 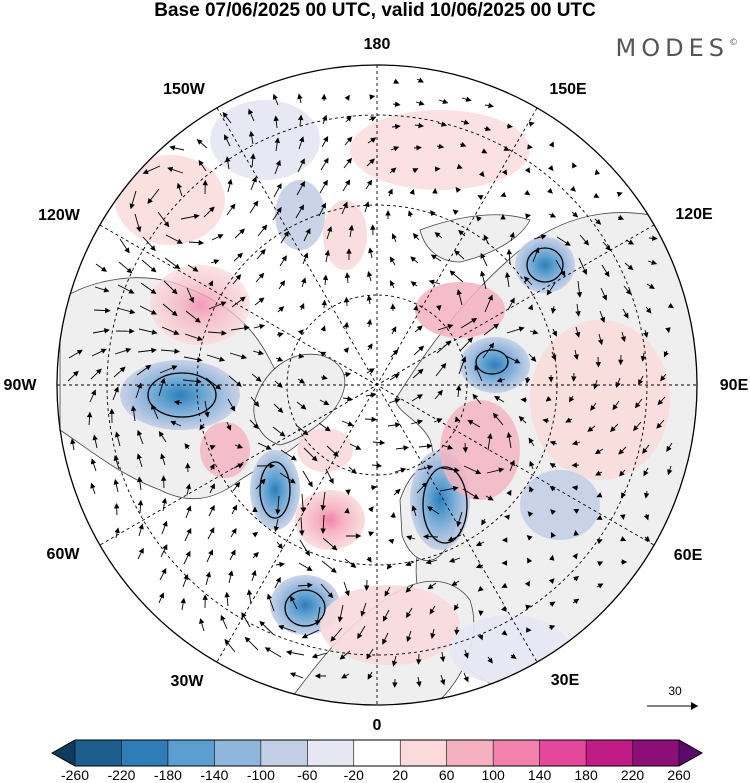 I want to click on positive-anomaly, so click(x=345, y=235).